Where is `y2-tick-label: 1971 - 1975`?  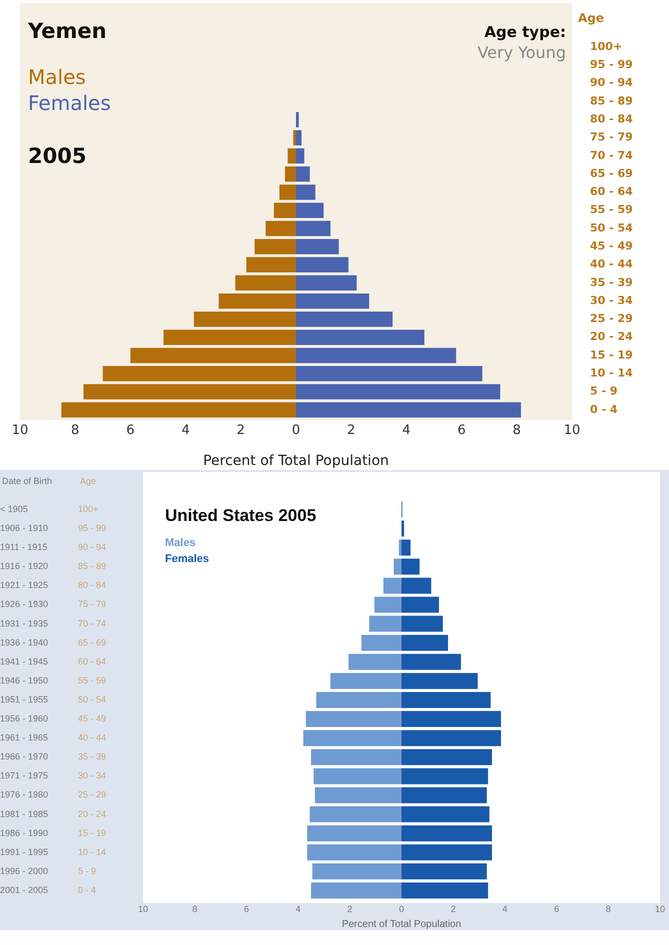 y2-tick-label: 1971 - 1975 is located at coordinates (24, 775).